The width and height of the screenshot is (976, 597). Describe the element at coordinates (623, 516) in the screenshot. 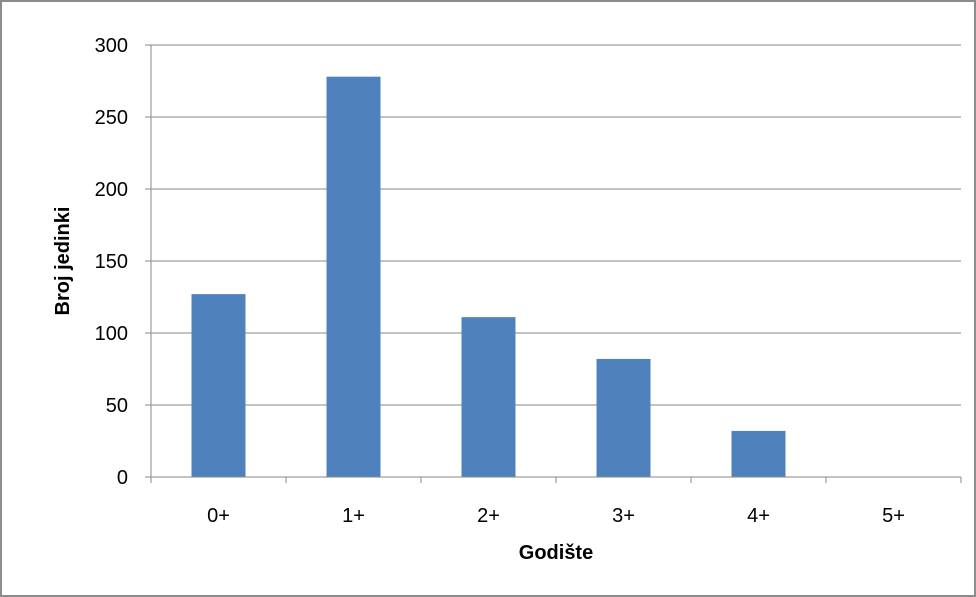

I see `x-tick-label: 3+` at that location.